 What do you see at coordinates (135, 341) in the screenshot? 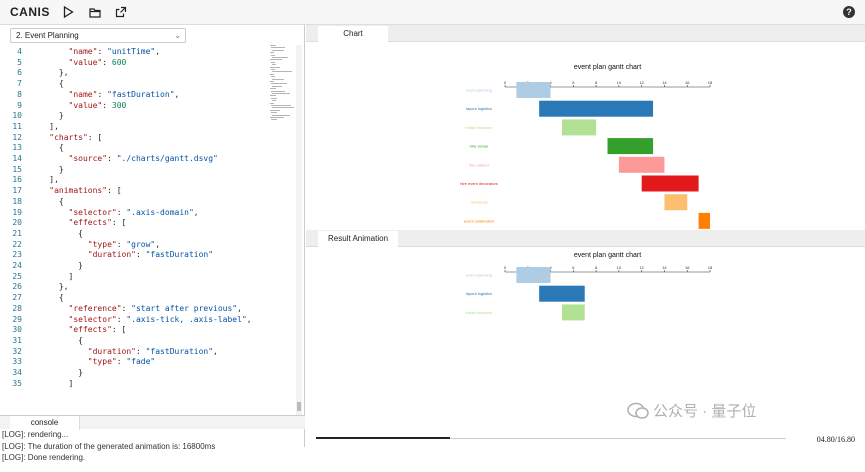
I see `code-line: 31 {` at bounding box center [135, 341].